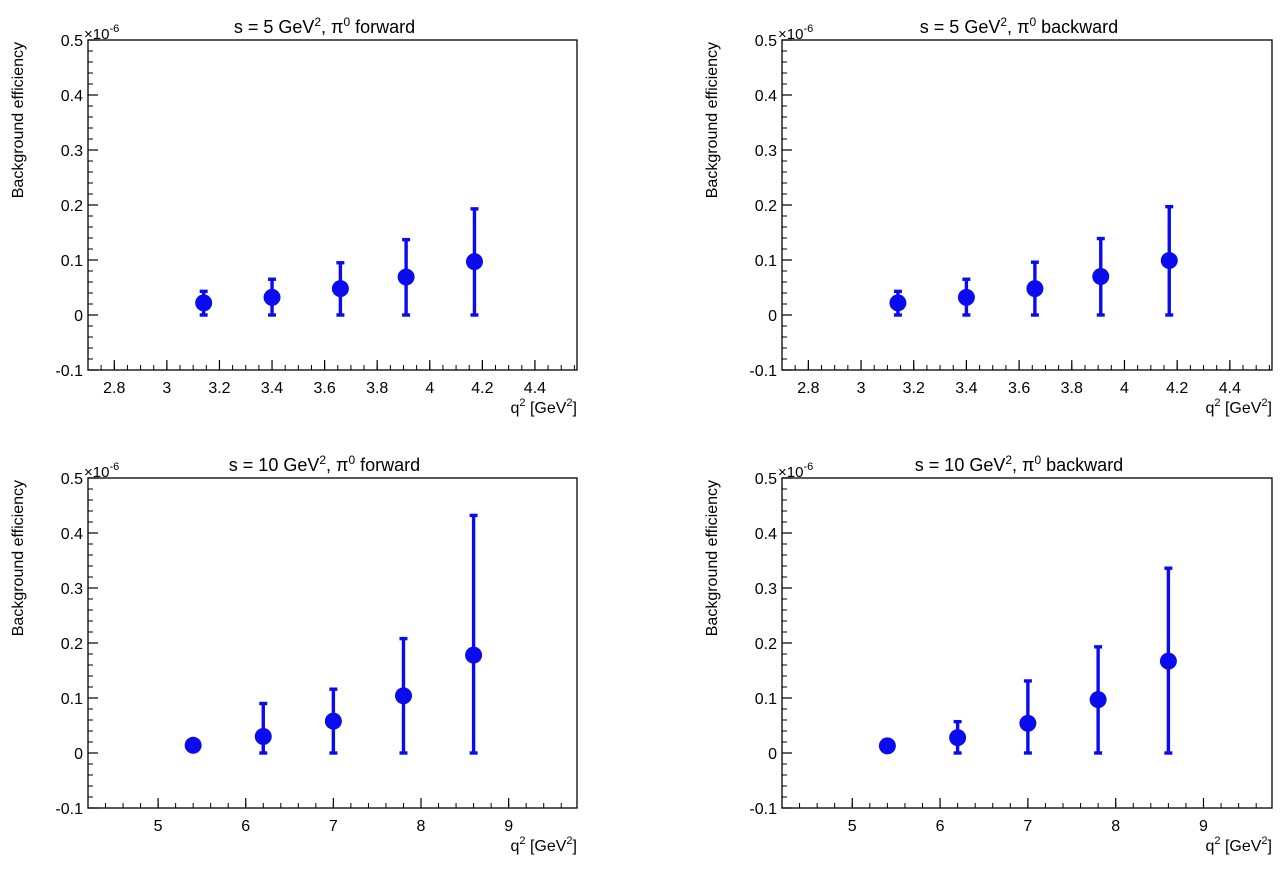  What do you see at coordinates (1019, 464) in the screenshot?
I see `chart-title: s = 10 GeV2, π0 backward` at bounding box center [1019, 464].